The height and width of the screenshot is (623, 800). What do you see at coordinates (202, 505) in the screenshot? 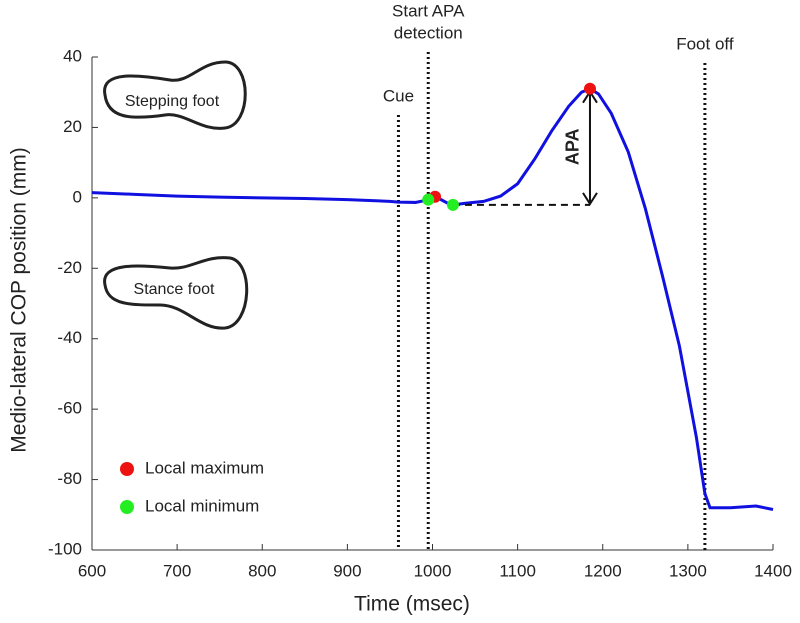
I see `legend-label: Local minimum` at bounding box center [202, 505].